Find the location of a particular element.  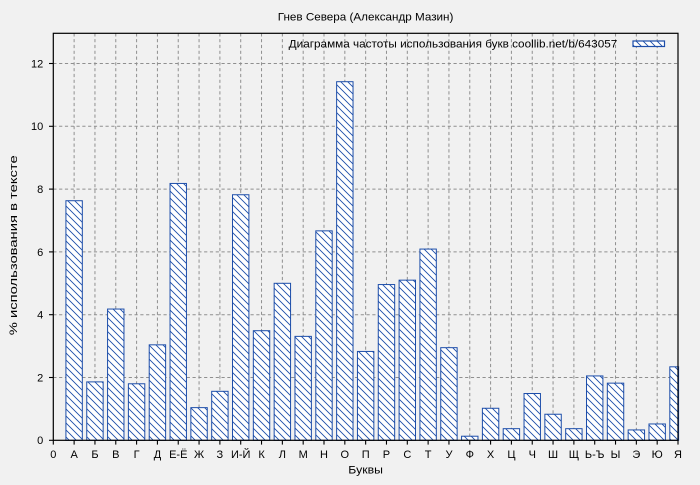

svg-text: % использования в тексте is located at coordinates (14, 245).